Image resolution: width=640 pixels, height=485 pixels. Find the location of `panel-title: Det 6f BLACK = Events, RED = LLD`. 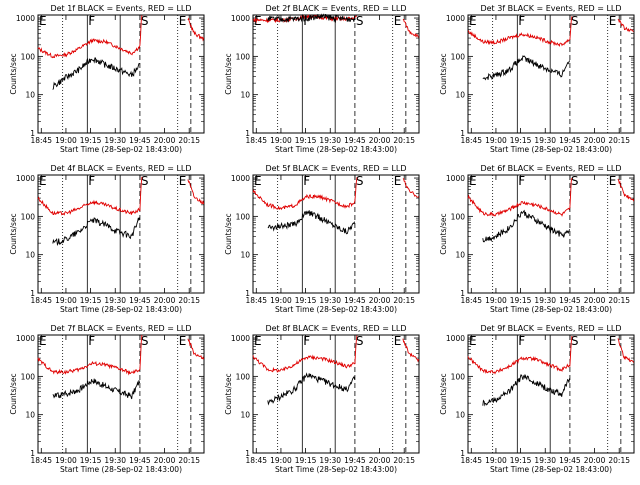

panel-title: Det 6f BLACK = Events, RED = LLD is located at coordinates (550, 168).